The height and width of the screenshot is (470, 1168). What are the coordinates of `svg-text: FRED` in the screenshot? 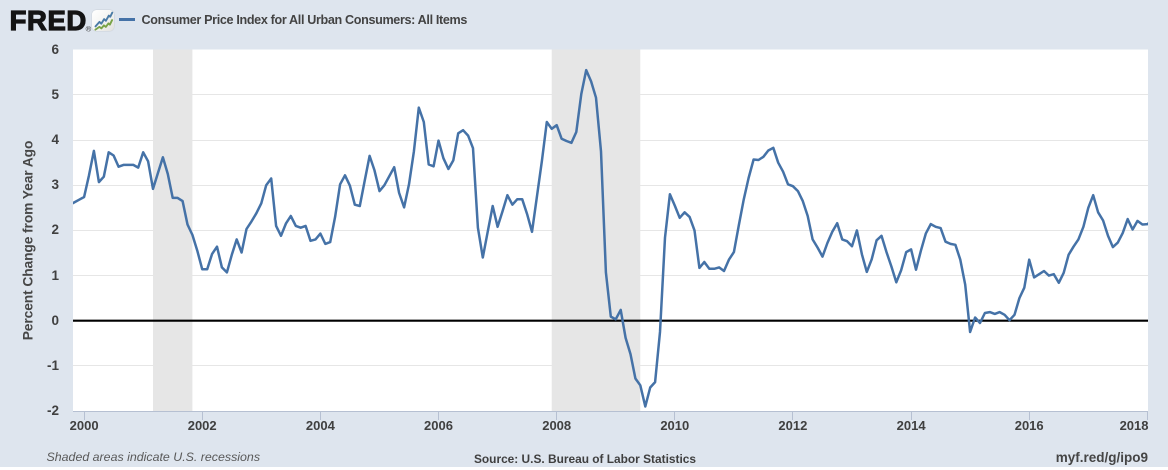 It's located at (48, 20).